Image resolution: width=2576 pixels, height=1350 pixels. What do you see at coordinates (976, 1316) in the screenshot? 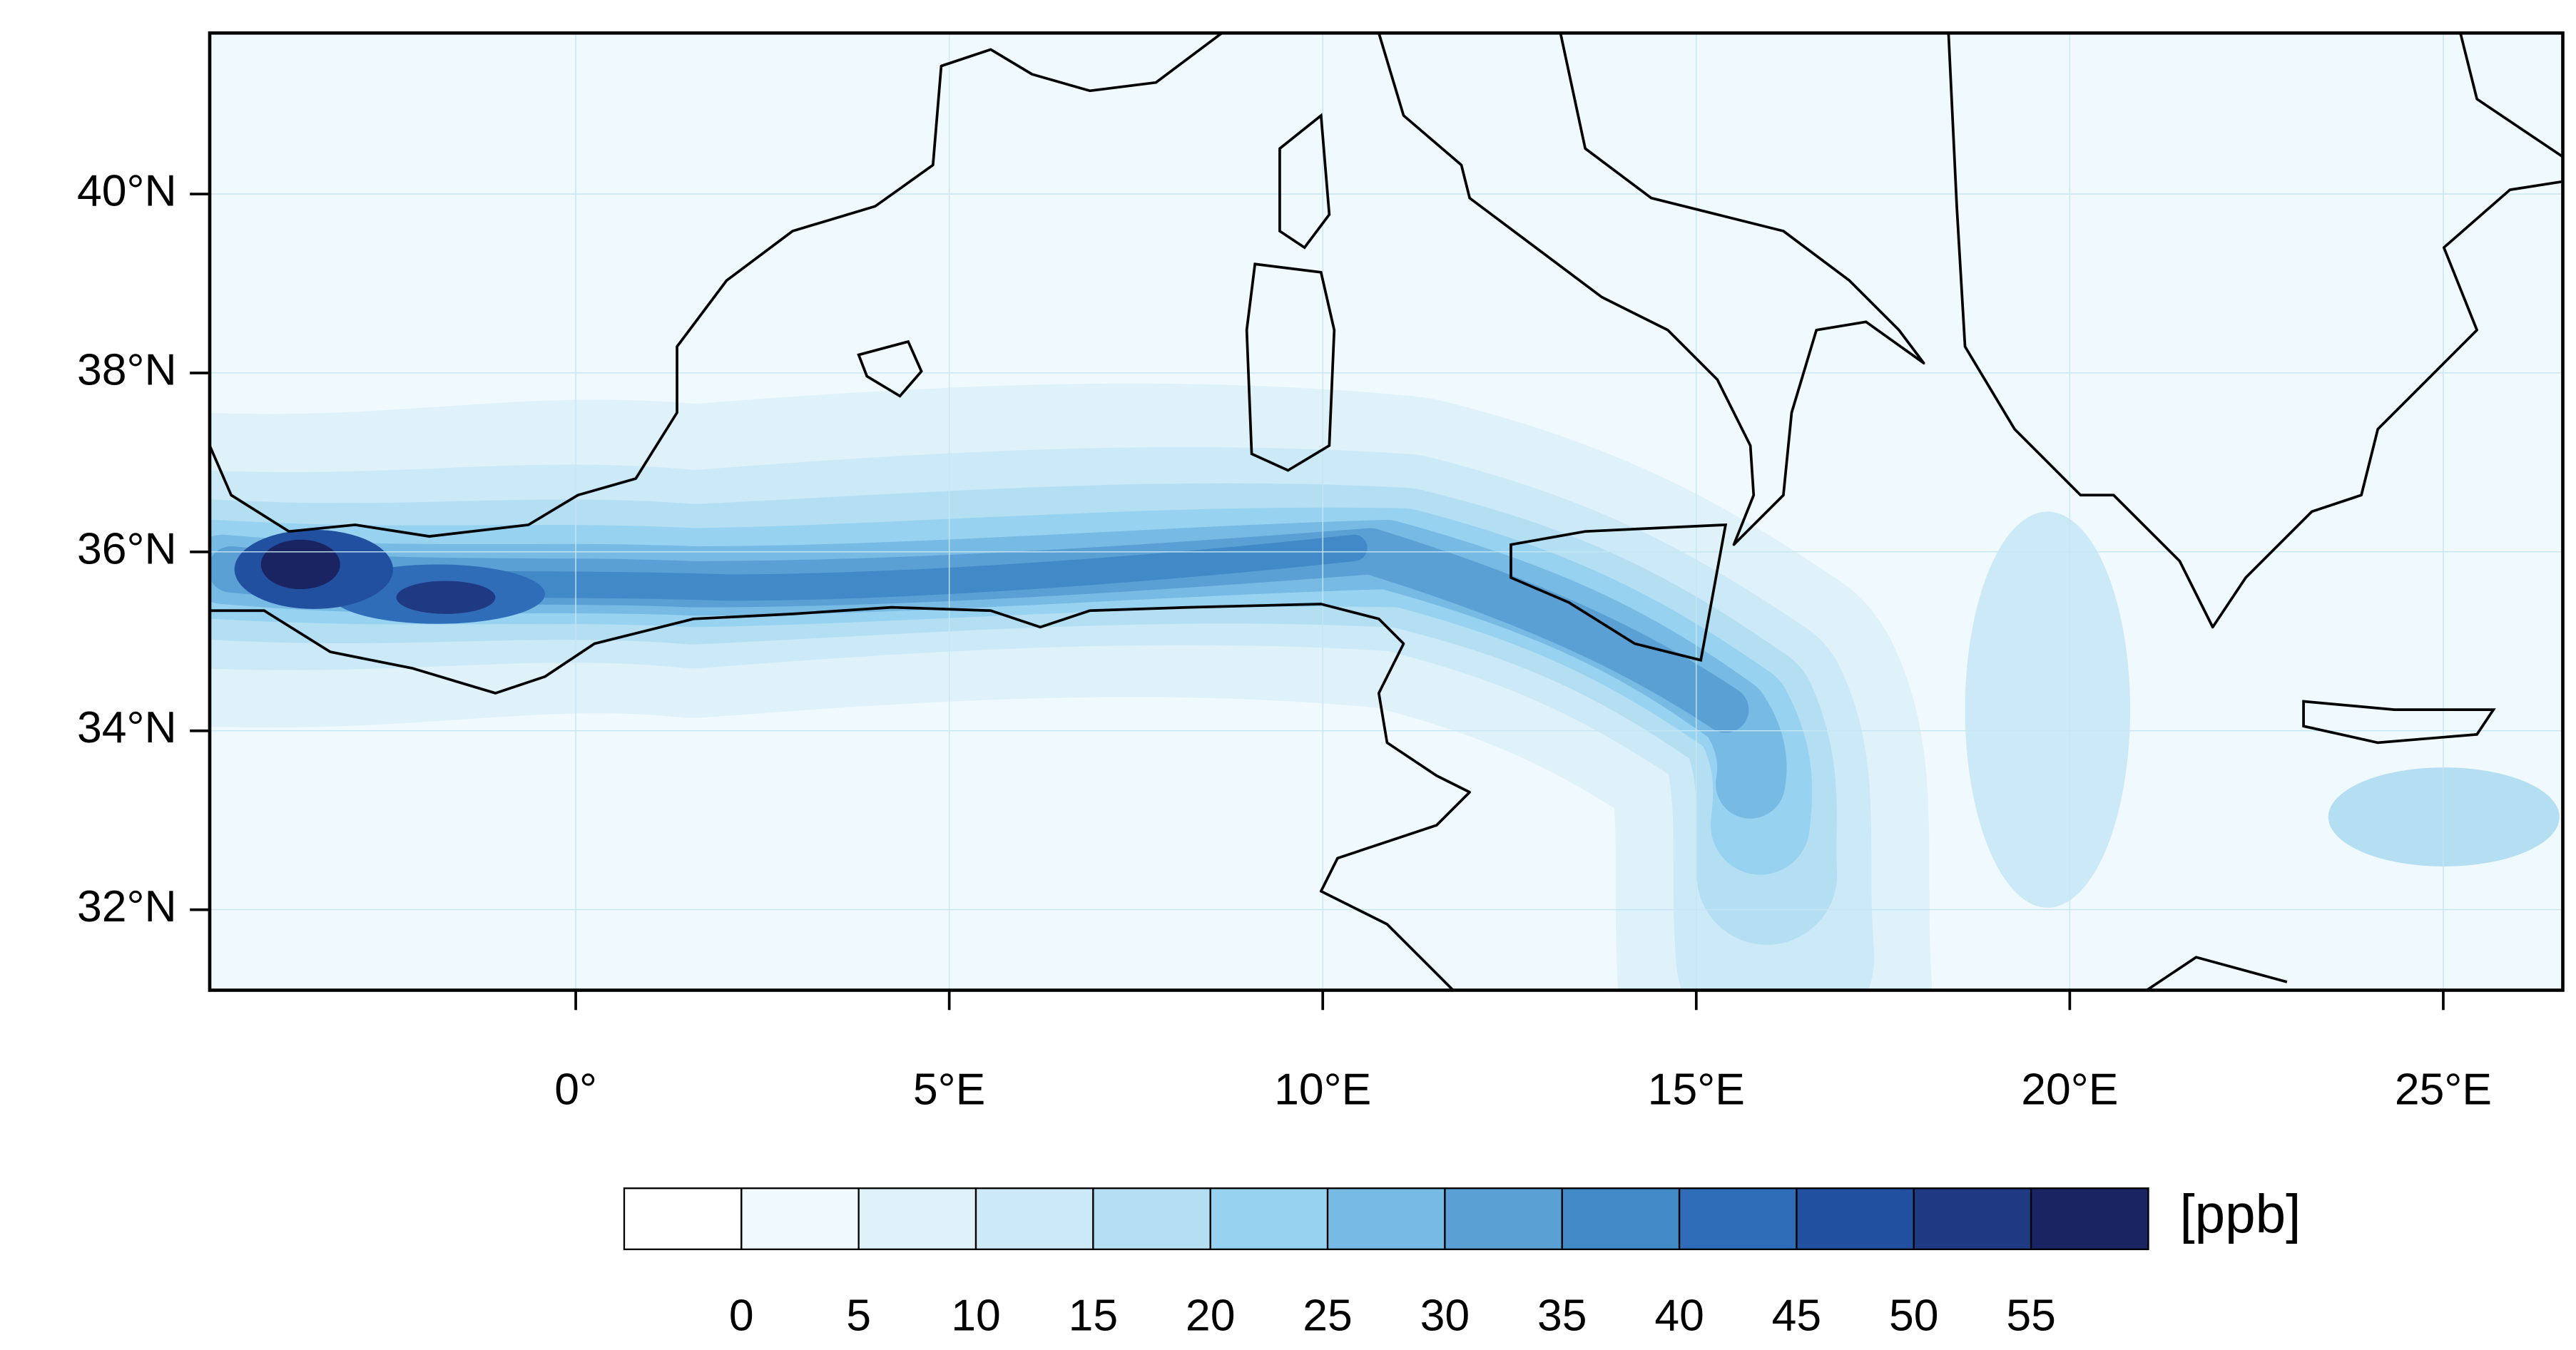
I see `colorbar-label: 10` at bounding box center [976, 1316].